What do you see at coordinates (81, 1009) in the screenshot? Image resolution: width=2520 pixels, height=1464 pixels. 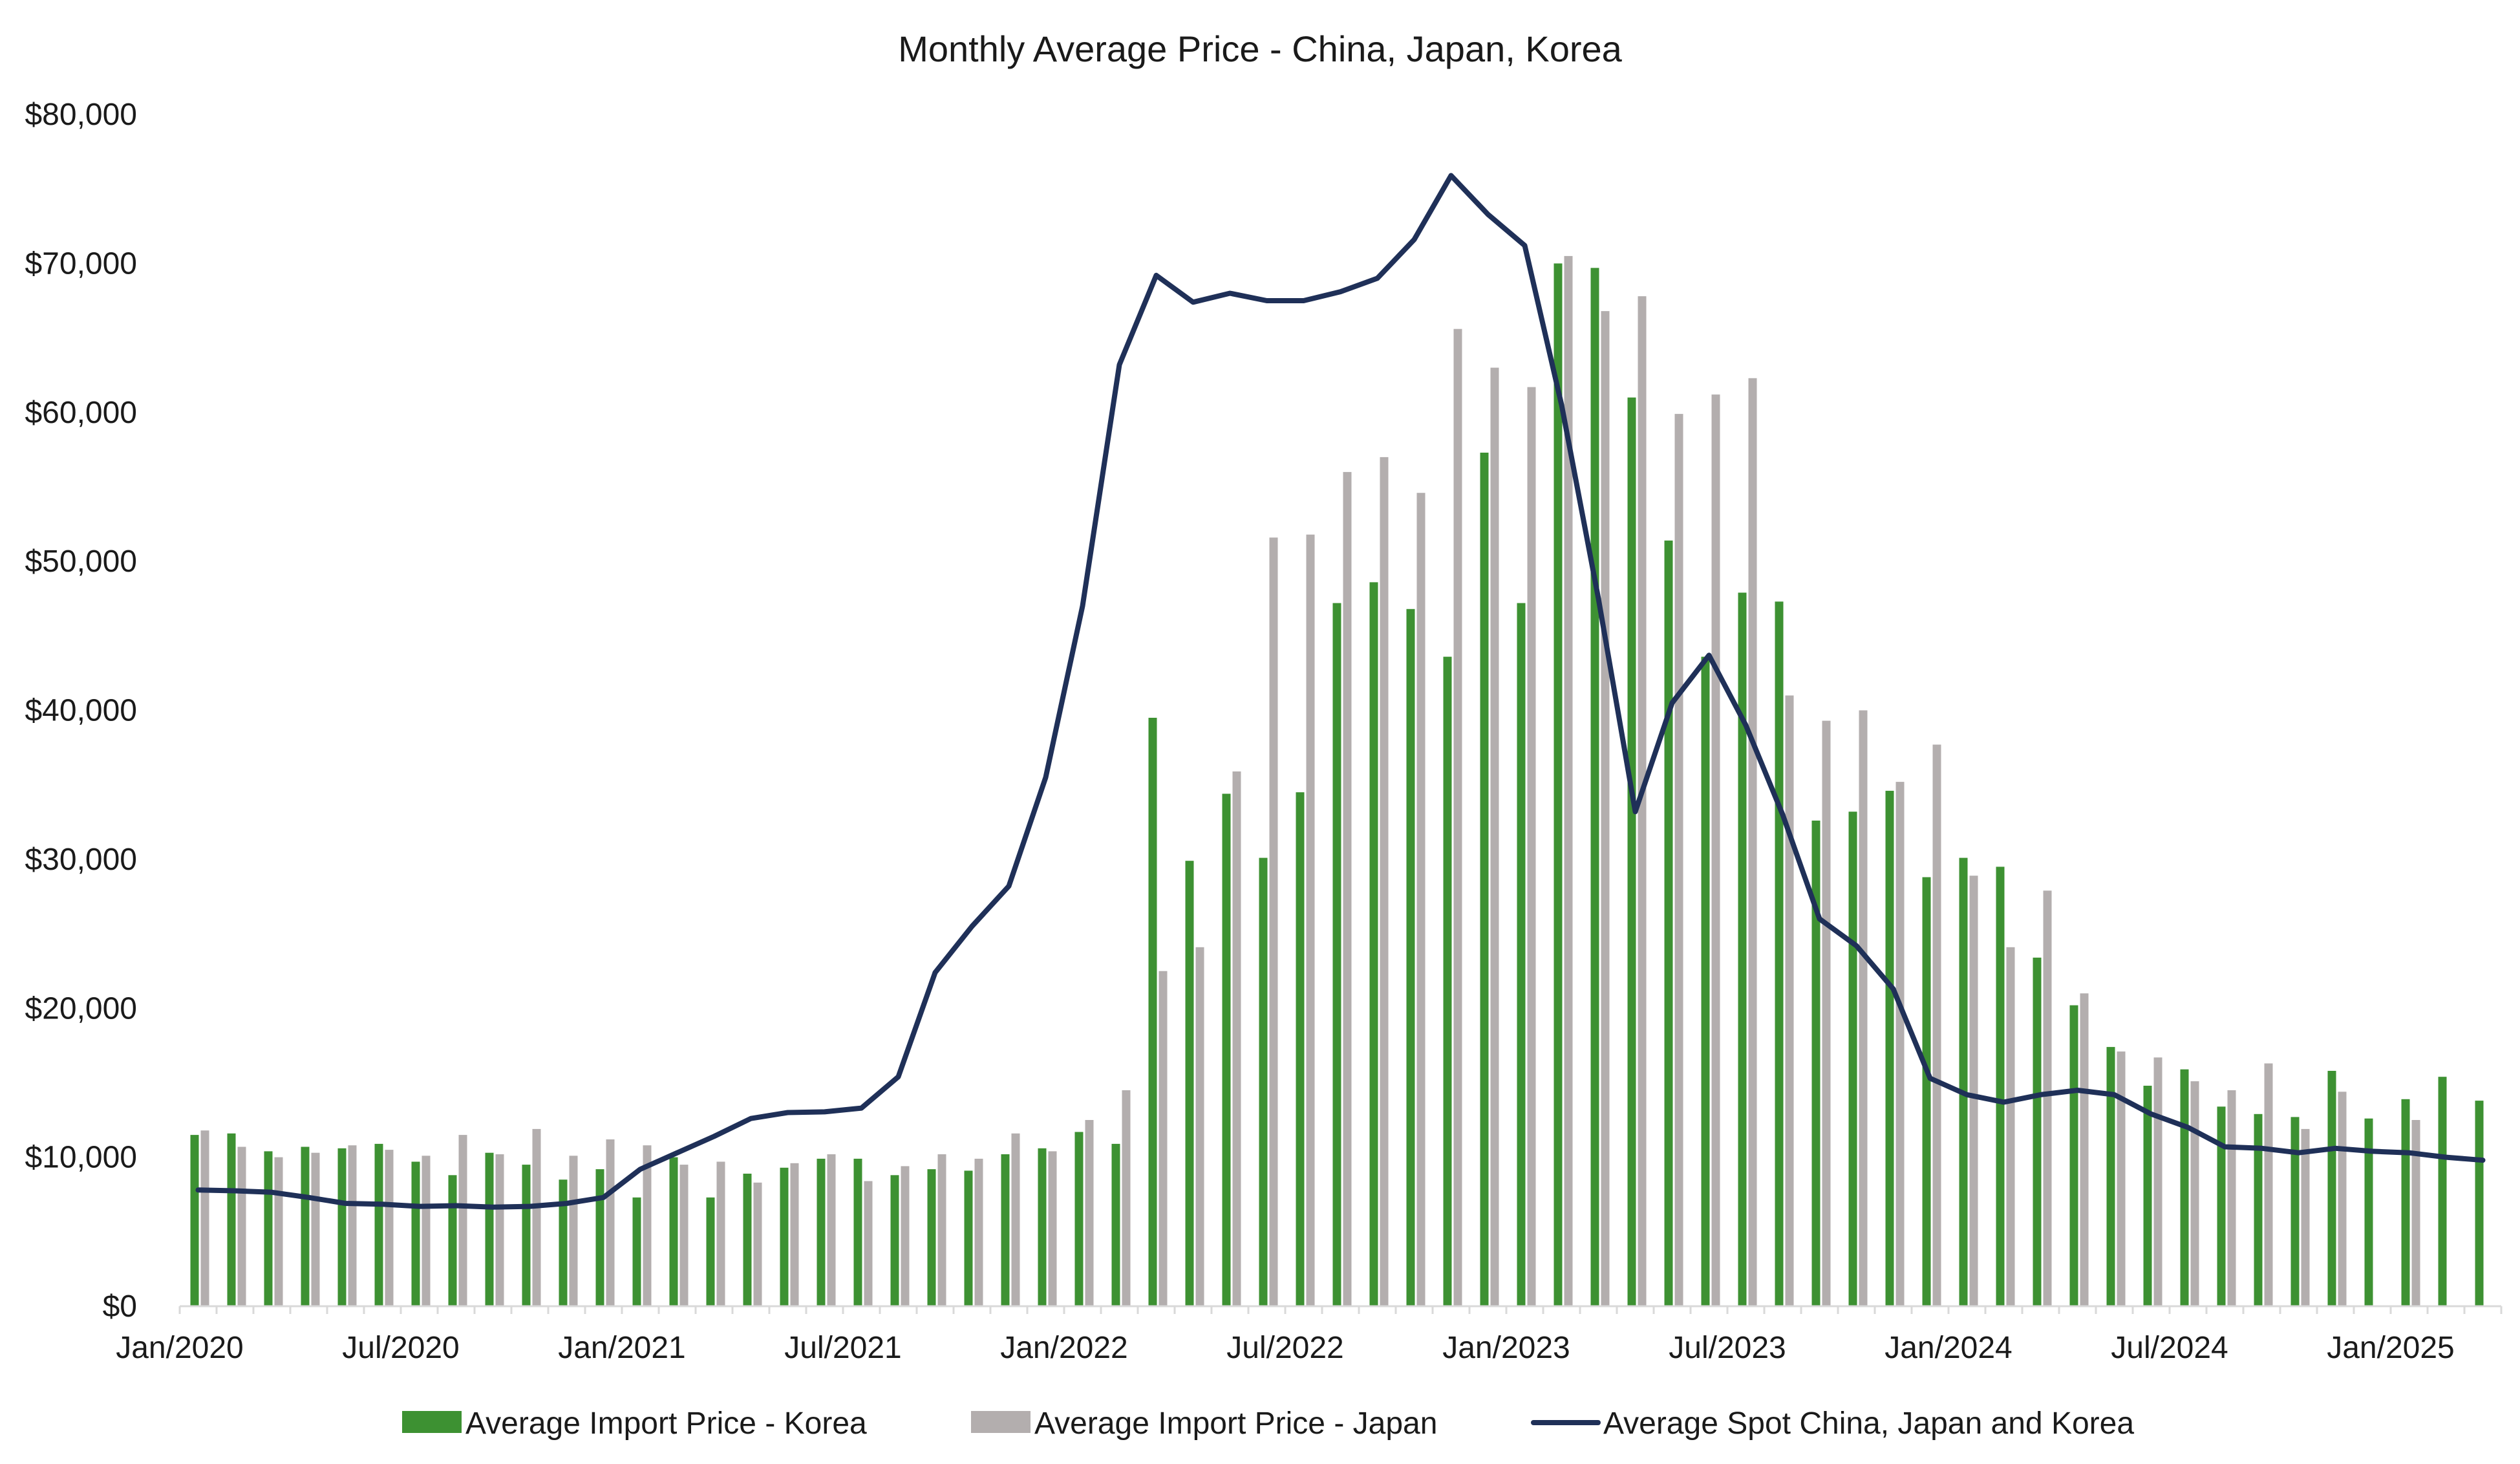 I see `y-tick-label: $20,000` at bounding box center [81, 1009].